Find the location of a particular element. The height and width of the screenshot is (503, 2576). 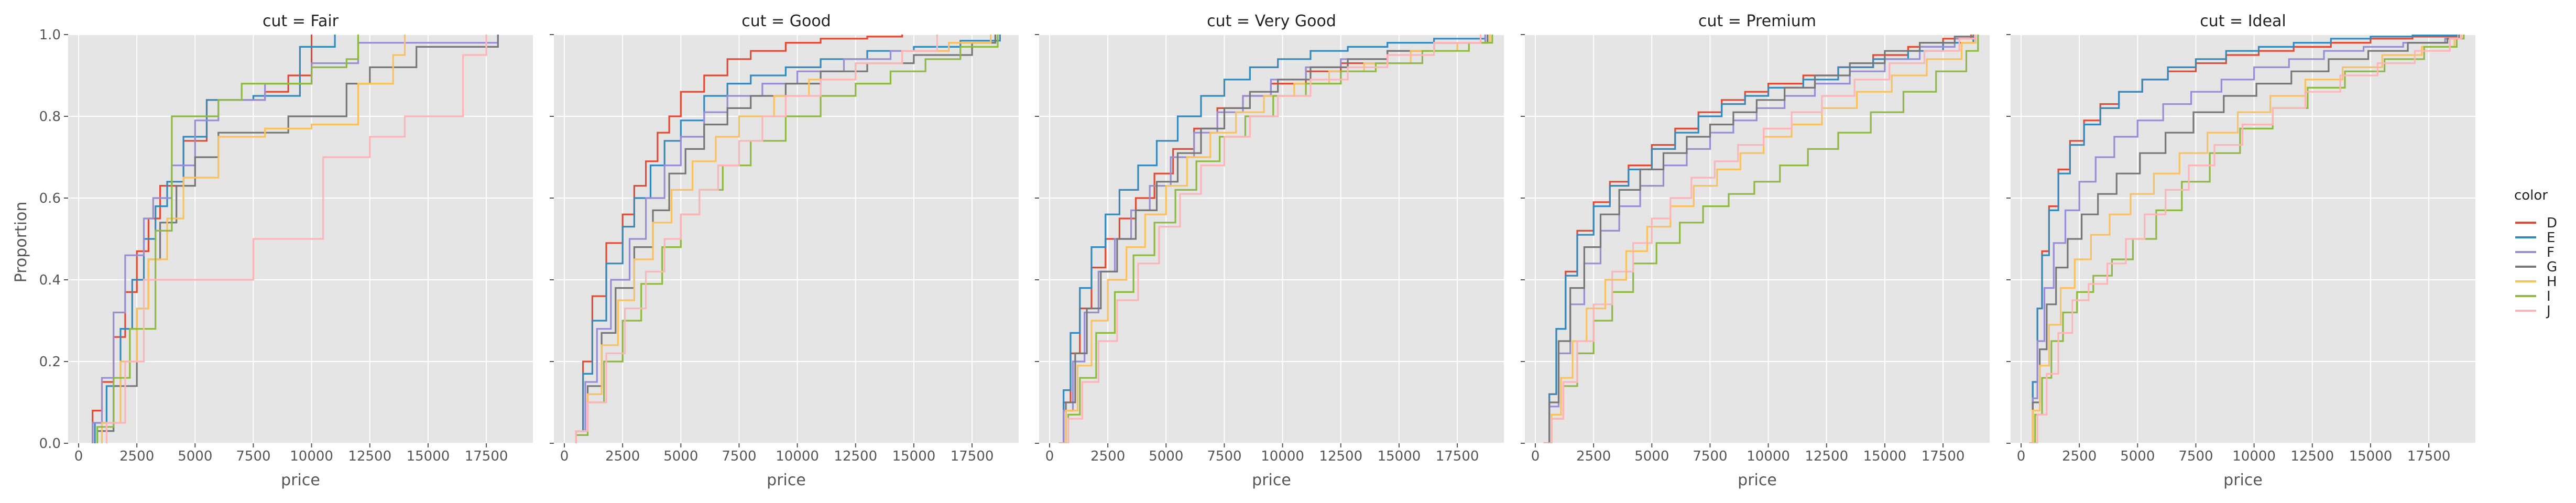

panel-background is located at coordinates (2243, 239).